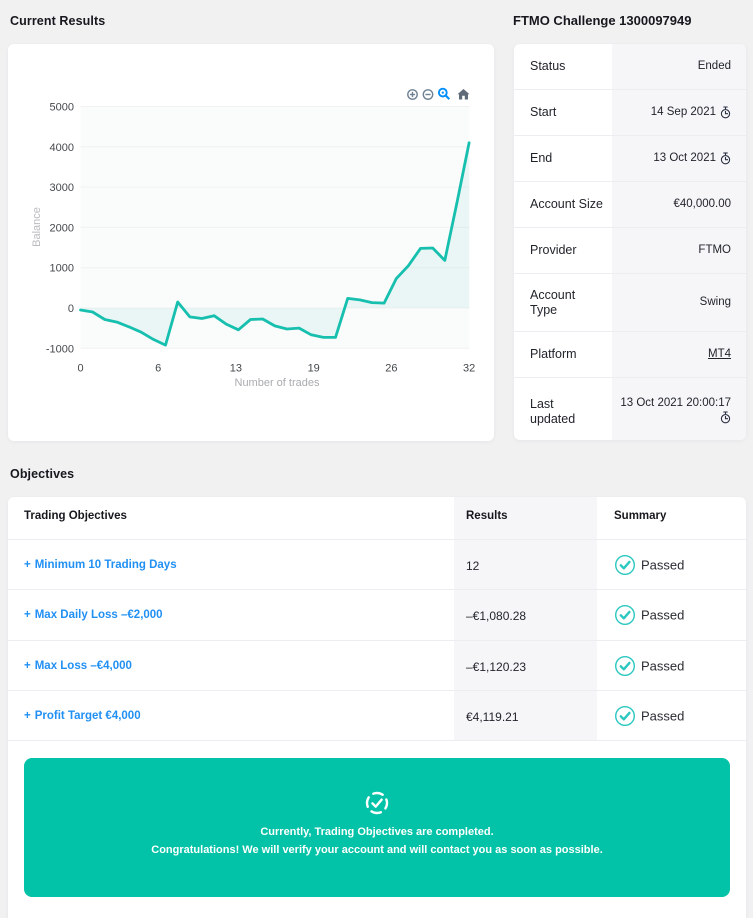 This screenshot has width=753, height=918. What do you see at coordinates (62, 269) in the screenshot?
I see `svg-text: 1000` at bounding box center [62, 269].